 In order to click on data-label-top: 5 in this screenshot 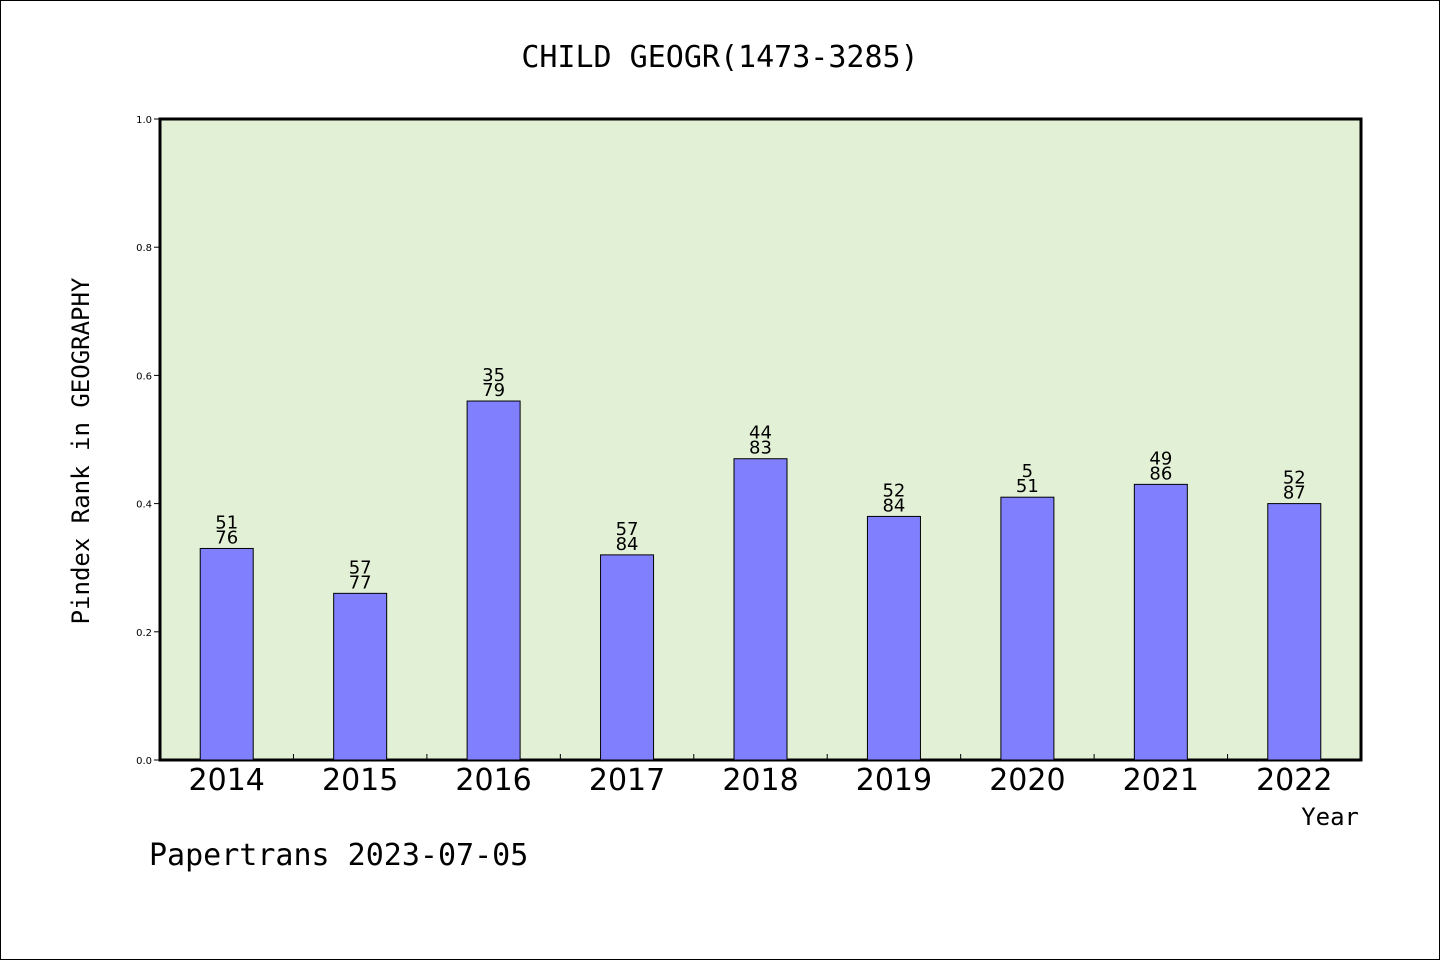, I will do `click(1027, 471)`.